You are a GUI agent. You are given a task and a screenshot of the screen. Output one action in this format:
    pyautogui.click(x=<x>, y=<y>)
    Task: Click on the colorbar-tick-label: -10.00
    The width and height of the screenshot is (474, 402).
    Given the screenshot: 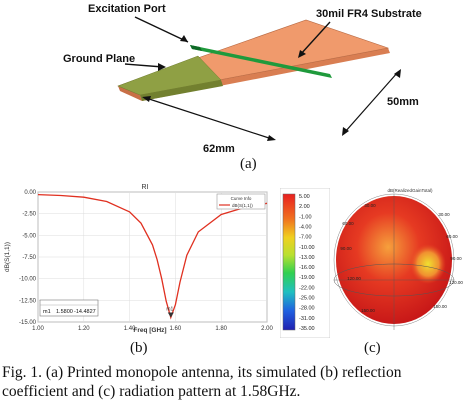 What is the action you would take?
    pyautogui.click(x=307, y=248)
    